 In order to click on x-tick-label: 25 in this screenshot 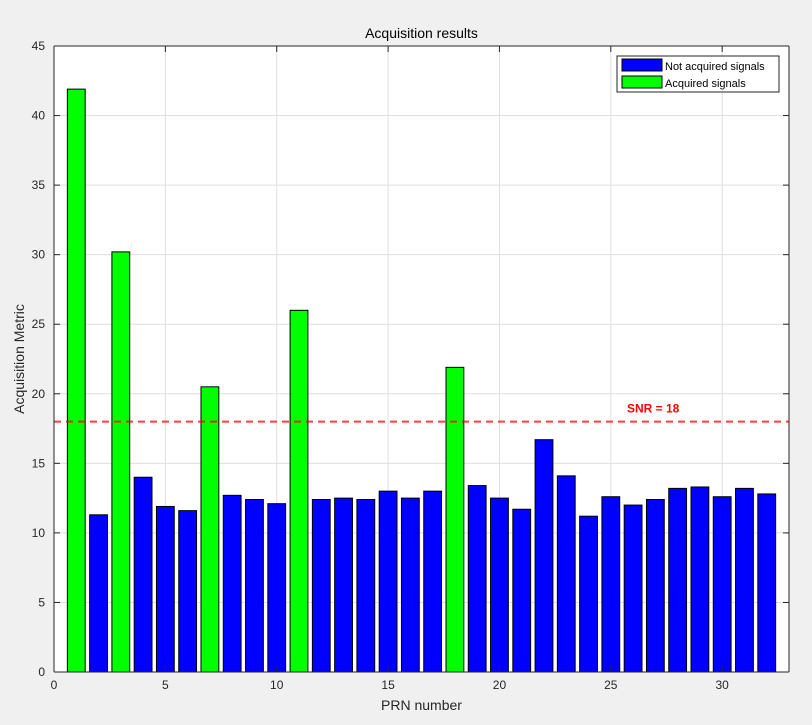, I will do `click(611, 685)`.